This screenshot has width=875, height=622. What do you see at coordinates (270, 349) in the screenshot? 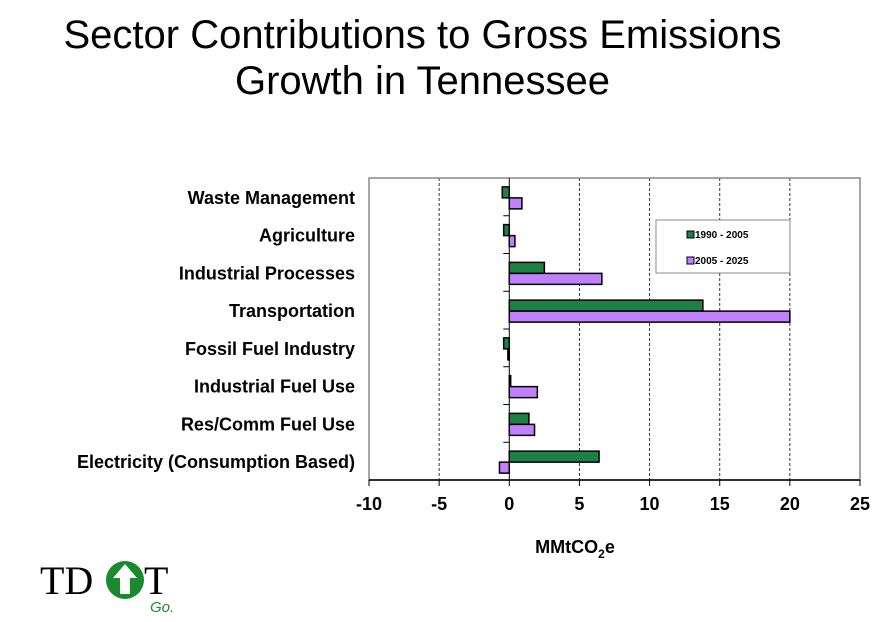
I see `category-label: Fossil Fuel Industry` at bounding box center [270, 349].